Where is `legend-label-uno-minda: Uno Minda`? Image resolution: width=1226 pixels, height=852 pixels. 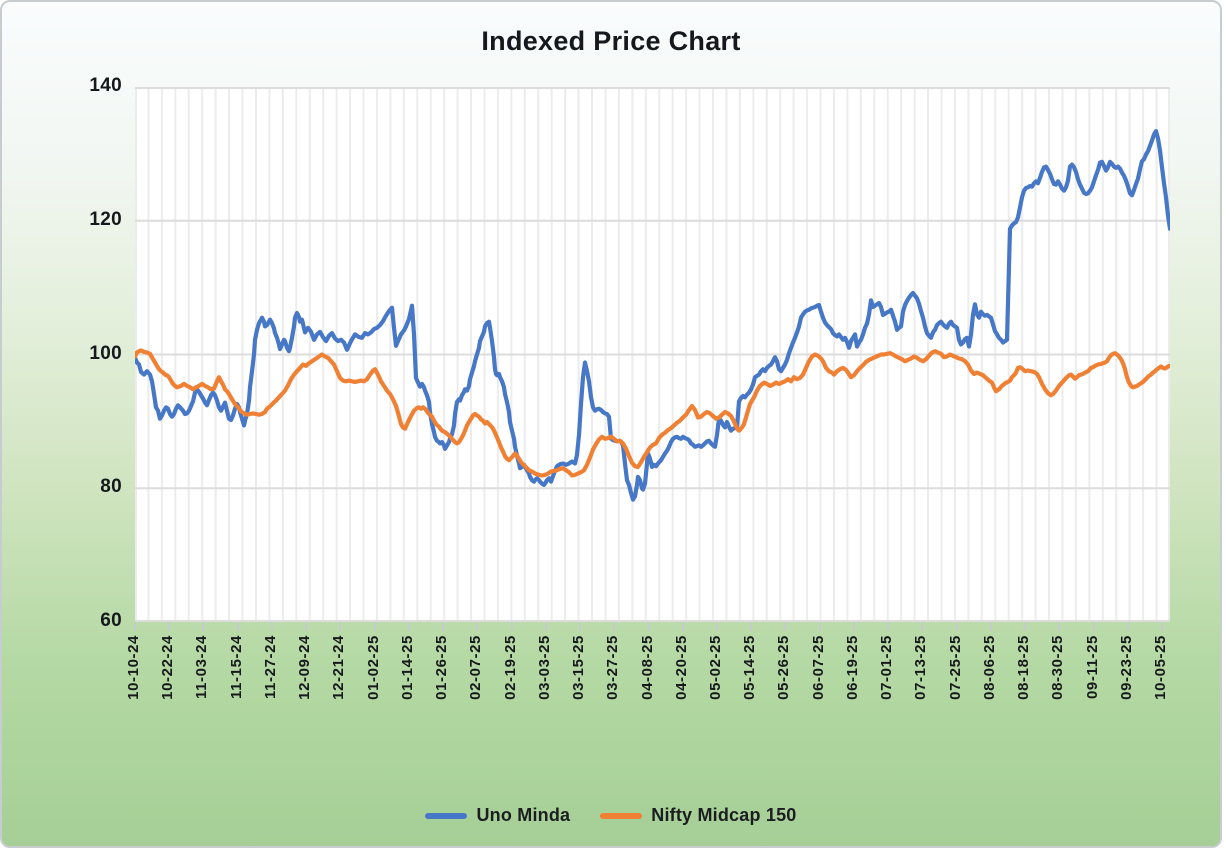 legend-label-uno-minda: Uno Minda is located at coordinates (523, 815).